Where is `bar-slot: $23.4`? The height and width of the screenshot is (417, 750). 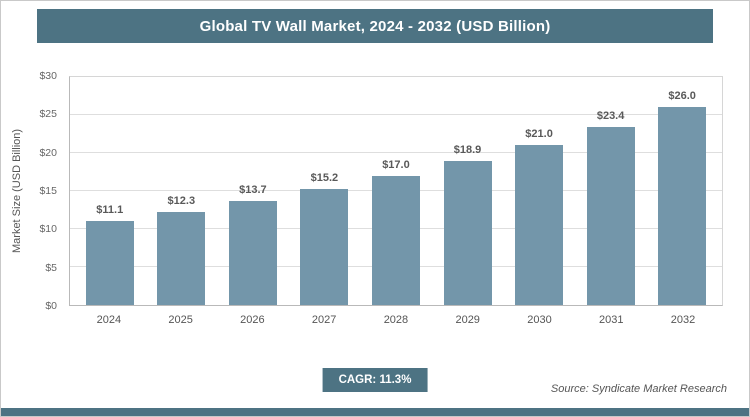
bar-slot: $23.4 is located at coordinates (611, 191).